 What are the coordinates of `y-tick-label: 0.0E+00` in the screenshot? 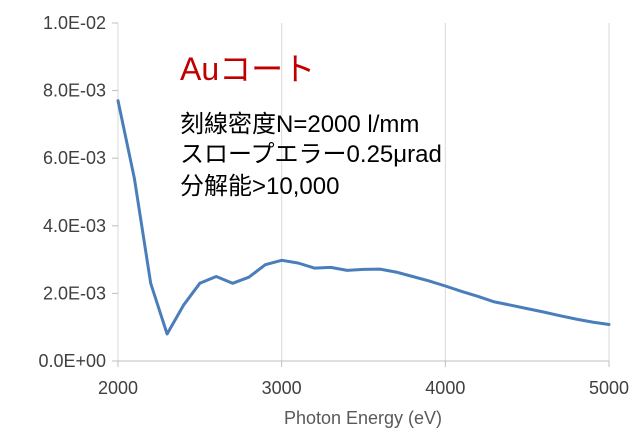 It's located at (72, 361).